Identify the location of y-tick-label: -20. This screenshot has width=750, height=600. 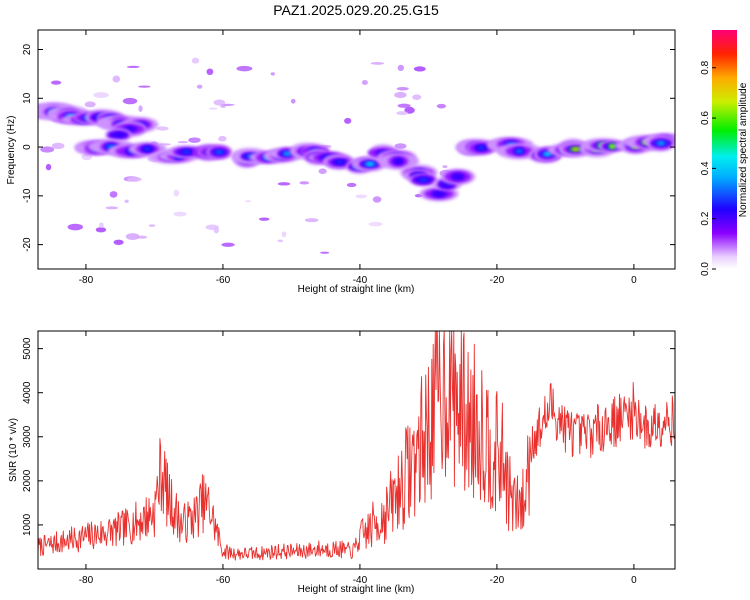
(27, 244).